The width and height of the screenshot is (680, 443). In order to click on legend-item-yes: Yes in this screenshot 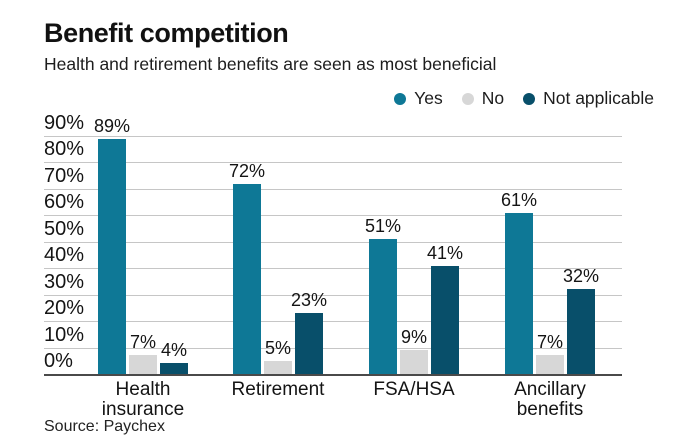, I will do `click(418, 98)`.